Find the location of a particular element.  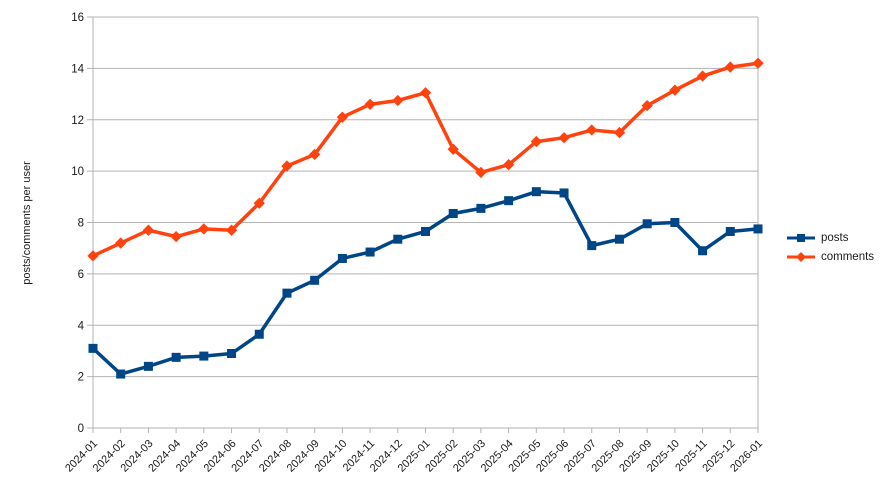

legend-item-posts: posts is located at coordinates (830, 238).